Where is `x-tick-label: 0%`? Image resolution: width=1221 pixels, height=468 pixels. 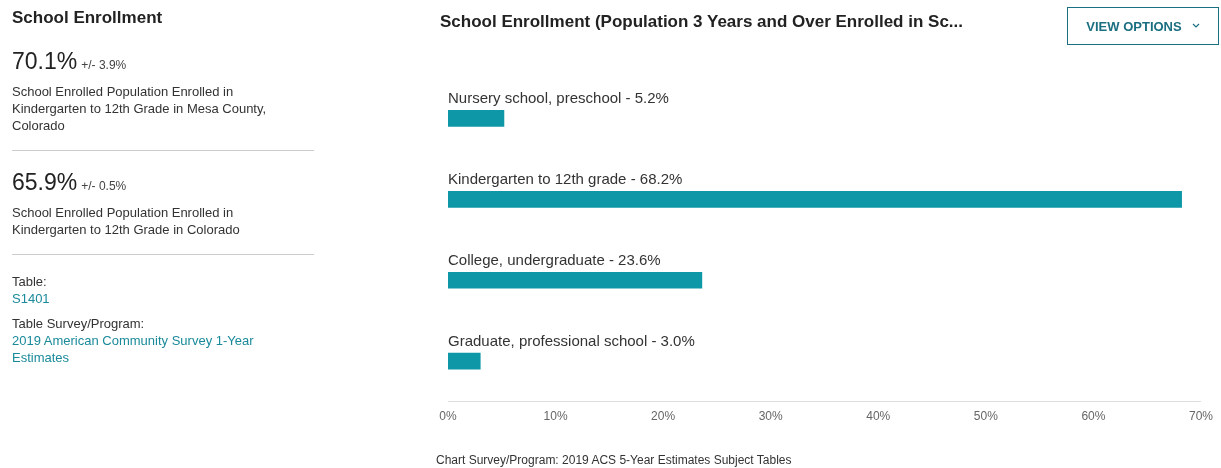
x-tick-label: 0% is located at coordinates (448, 416).